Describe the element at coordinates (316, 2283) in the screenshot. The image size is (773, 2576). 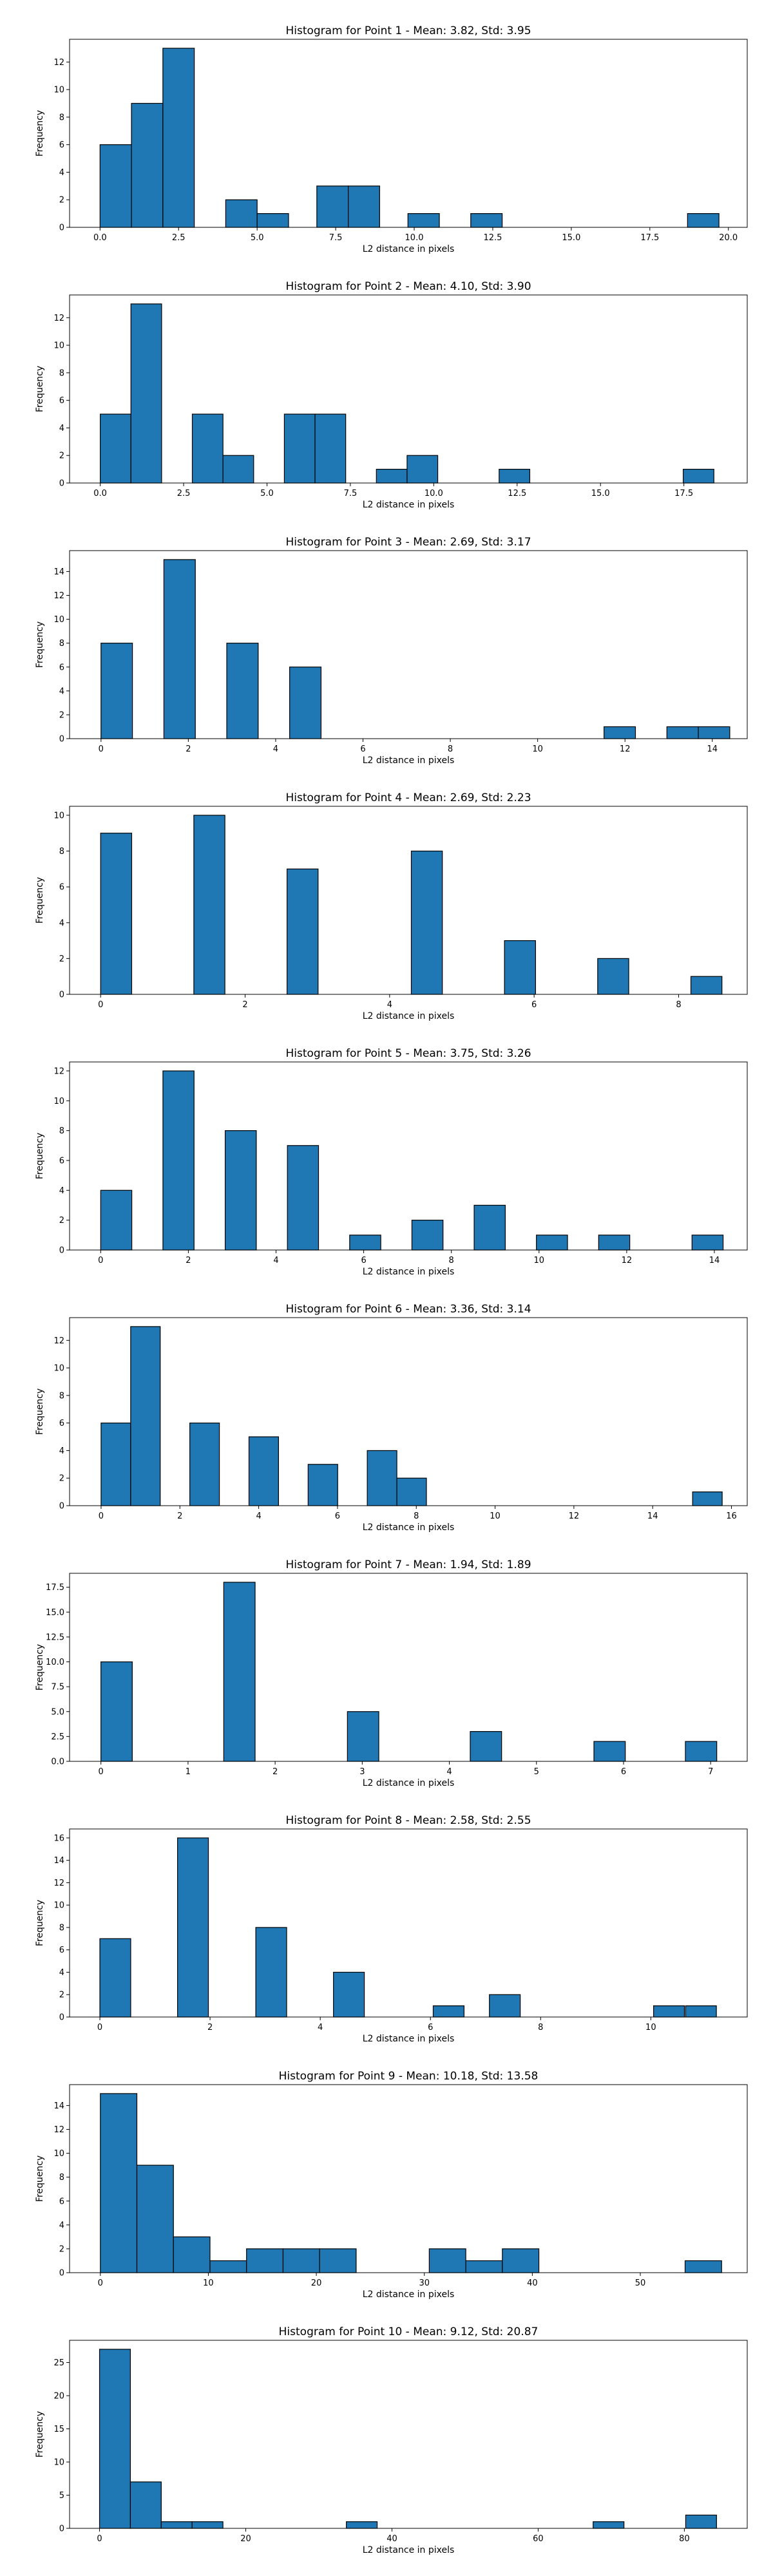
I see `x-tick-label: 20` at that location.